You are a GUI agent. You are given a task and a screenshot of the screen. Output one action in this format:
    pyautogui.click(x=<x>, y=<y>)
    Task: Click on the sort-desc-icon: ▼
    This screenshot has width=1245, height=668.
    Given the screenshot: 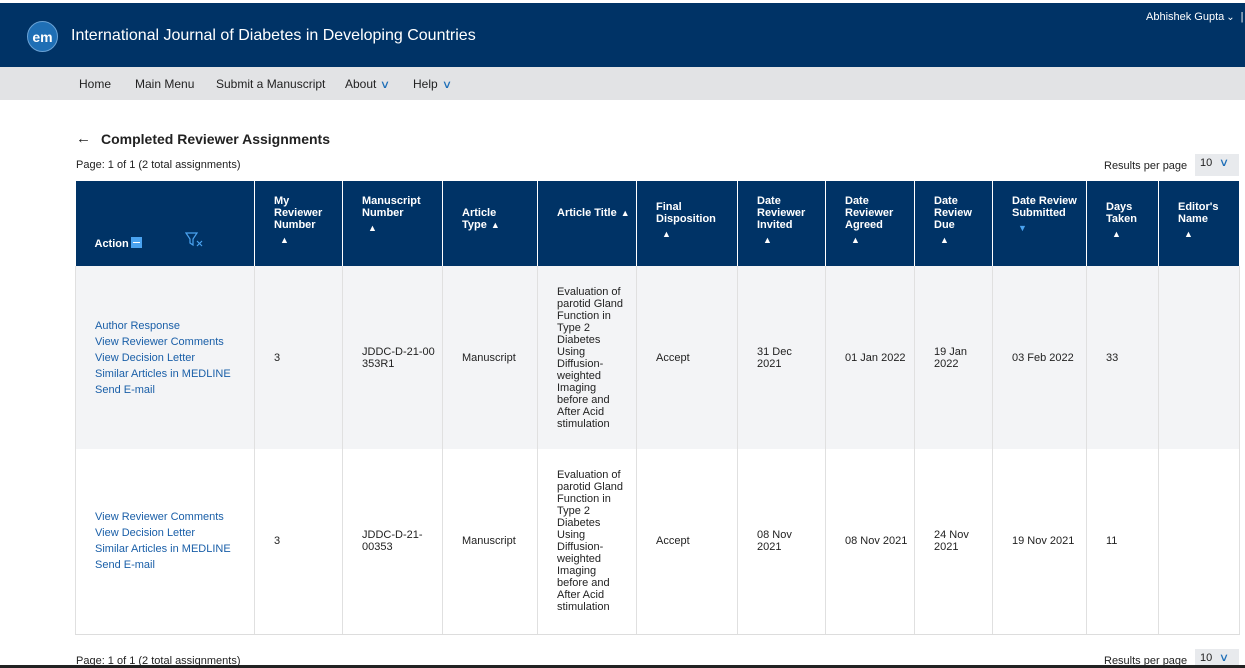 What is the action you would take?
    pyautogui.click(x=1022, y=228)
    